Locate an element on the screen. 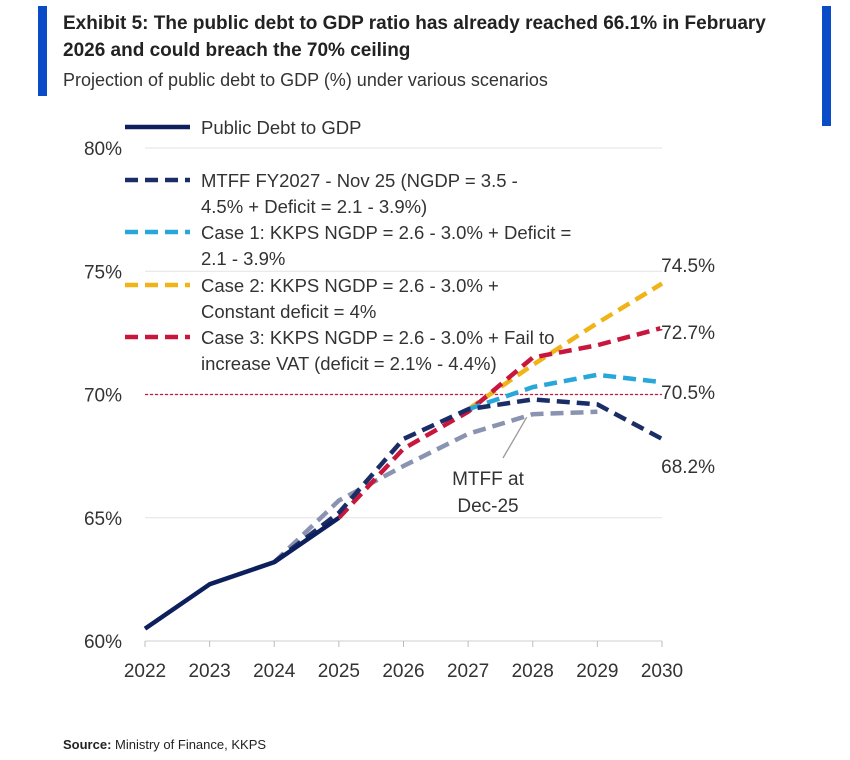 Image resolution: width=850 pixels, height=760 pixels. x-tick-label: 2024 is located at coordinates (274, 671).